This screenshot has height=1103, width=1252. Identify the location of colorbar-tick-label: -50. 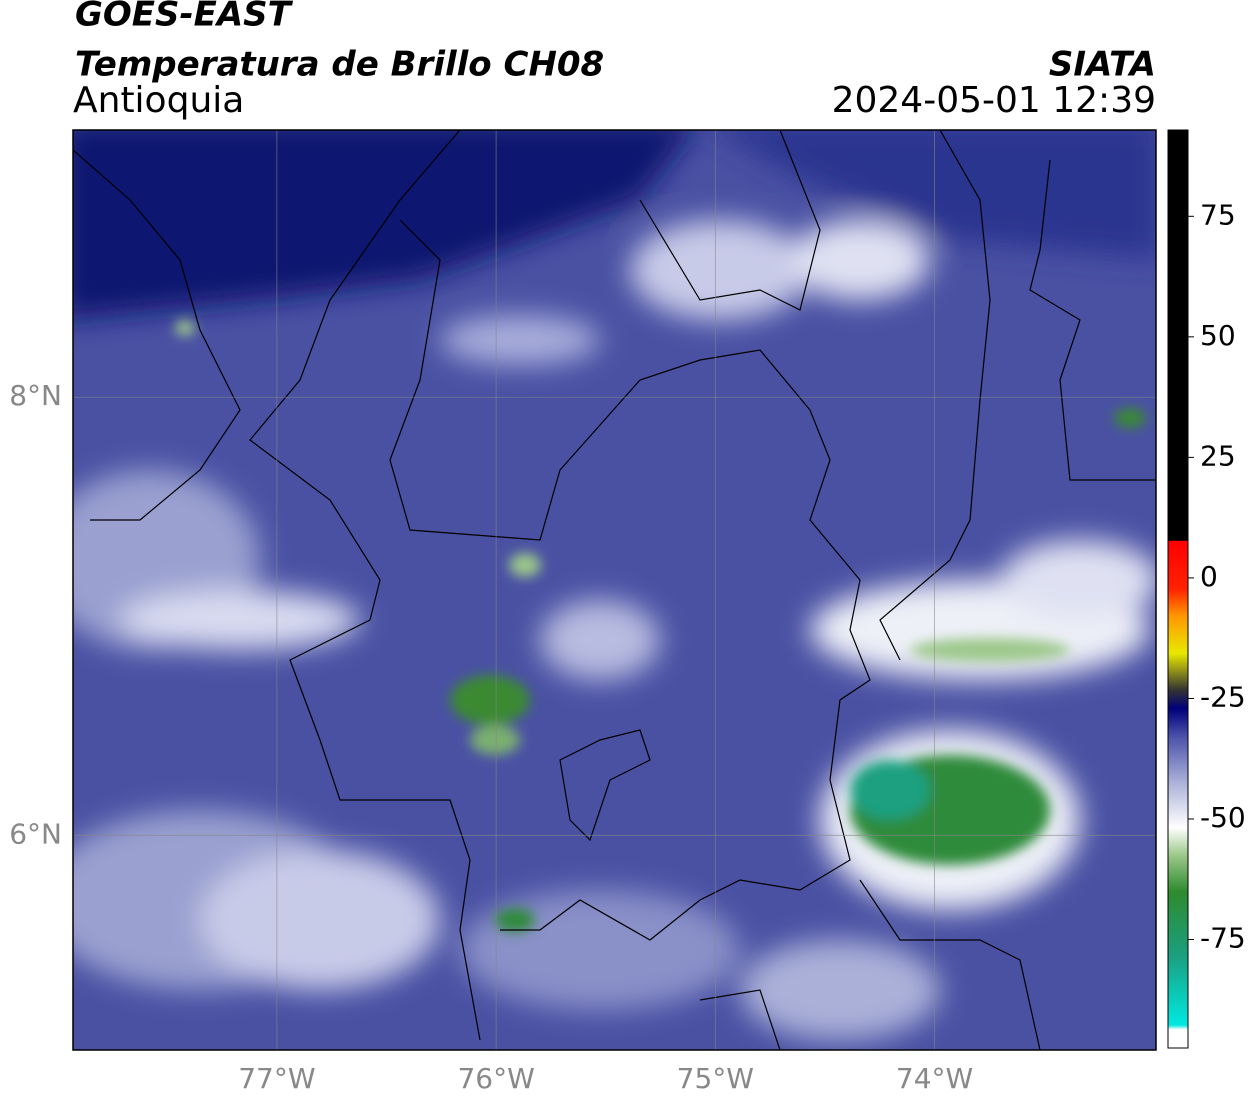
(1223, 817).